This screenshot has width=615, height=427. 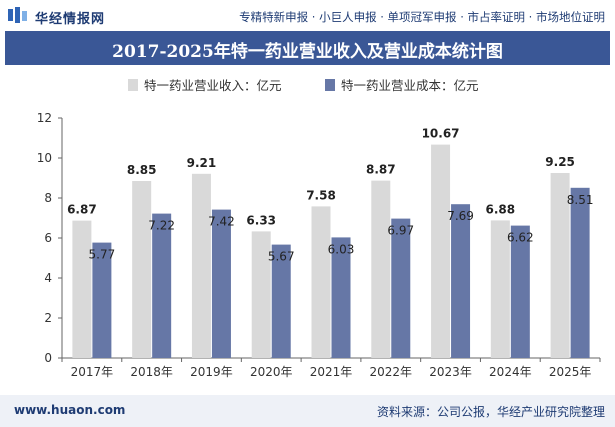 I want to click on x-tick-label: 2018年, so click(x=151, y=372).